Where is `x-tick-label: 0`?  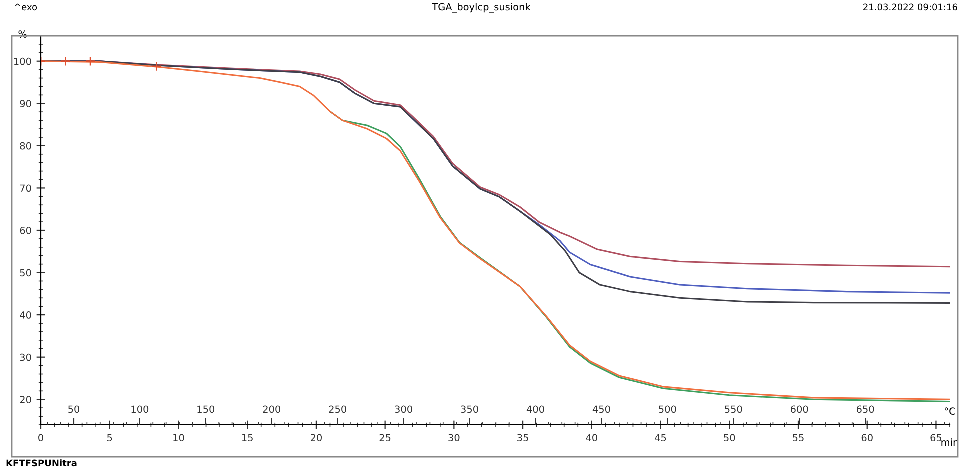 x-tick-label: 0 is located at coordinates (41, 438).